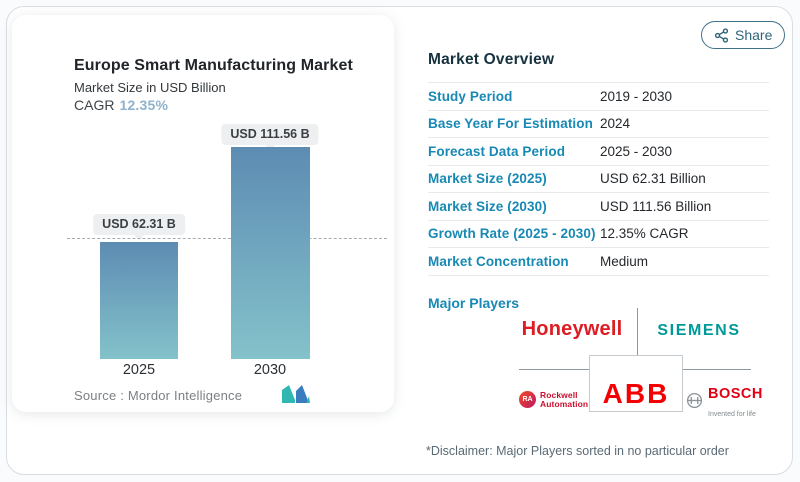 The width and height of the screenshot is (800, 482). What do you see at coordinates (94, 105) in the screenshot?
I see `cagr-label: CAGR` at bounding box center [94, 105].